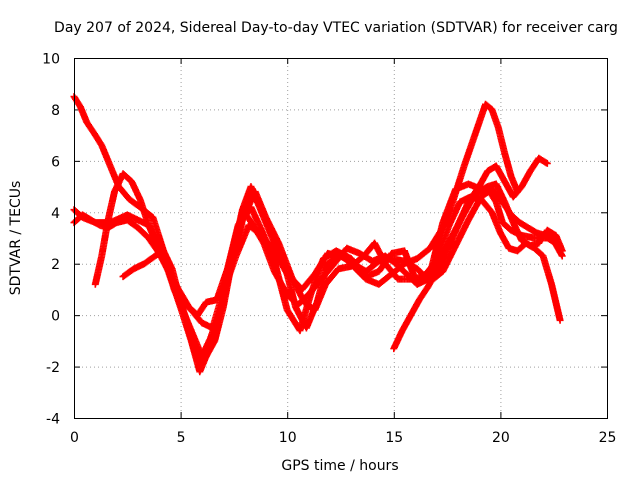 The image size is (640, 480). I want to click on y-axis-label: SDTVAR / TECUs, so click(16, 238).